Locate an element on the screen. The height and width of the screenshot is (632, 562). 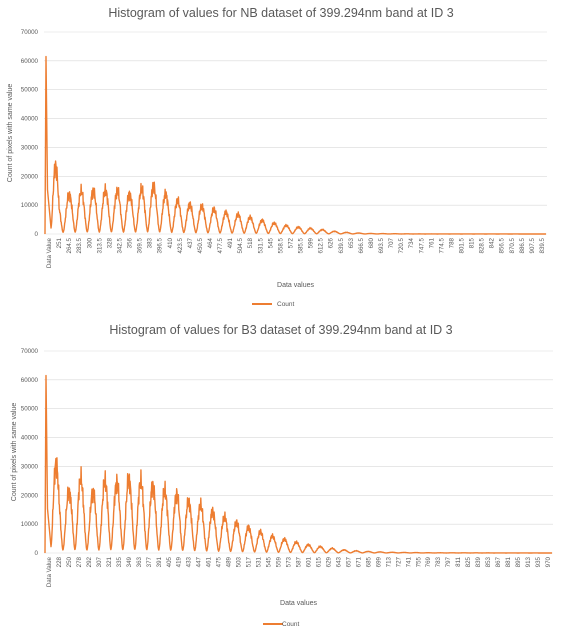
x-tick-label: 811 is located at coordinates (458, 561).